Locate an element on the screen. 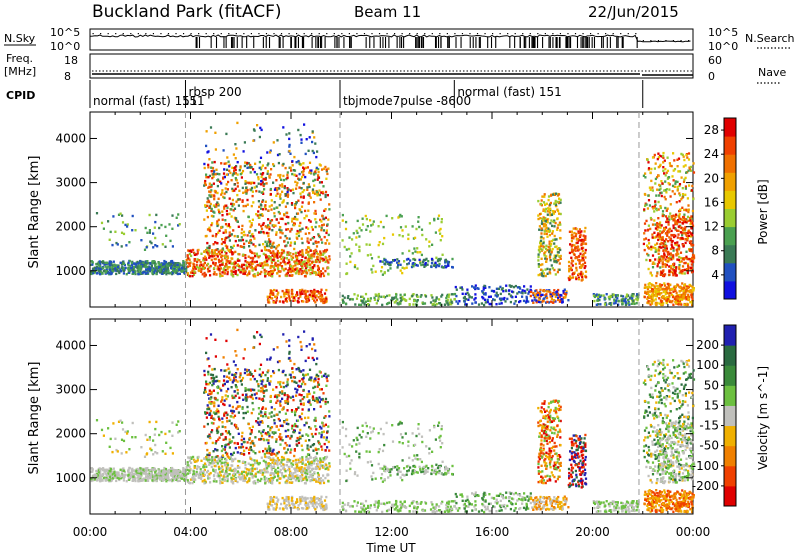 The image size is (800, 554). y-tick-label: 1000 is located at coordinates (70, 271).